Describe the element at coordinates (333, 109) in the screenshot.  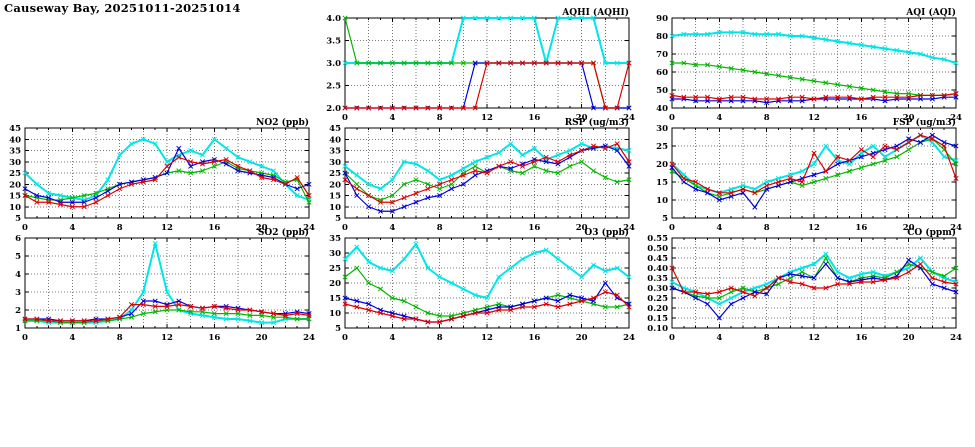
I see `svg-text: 2.0` at that location.